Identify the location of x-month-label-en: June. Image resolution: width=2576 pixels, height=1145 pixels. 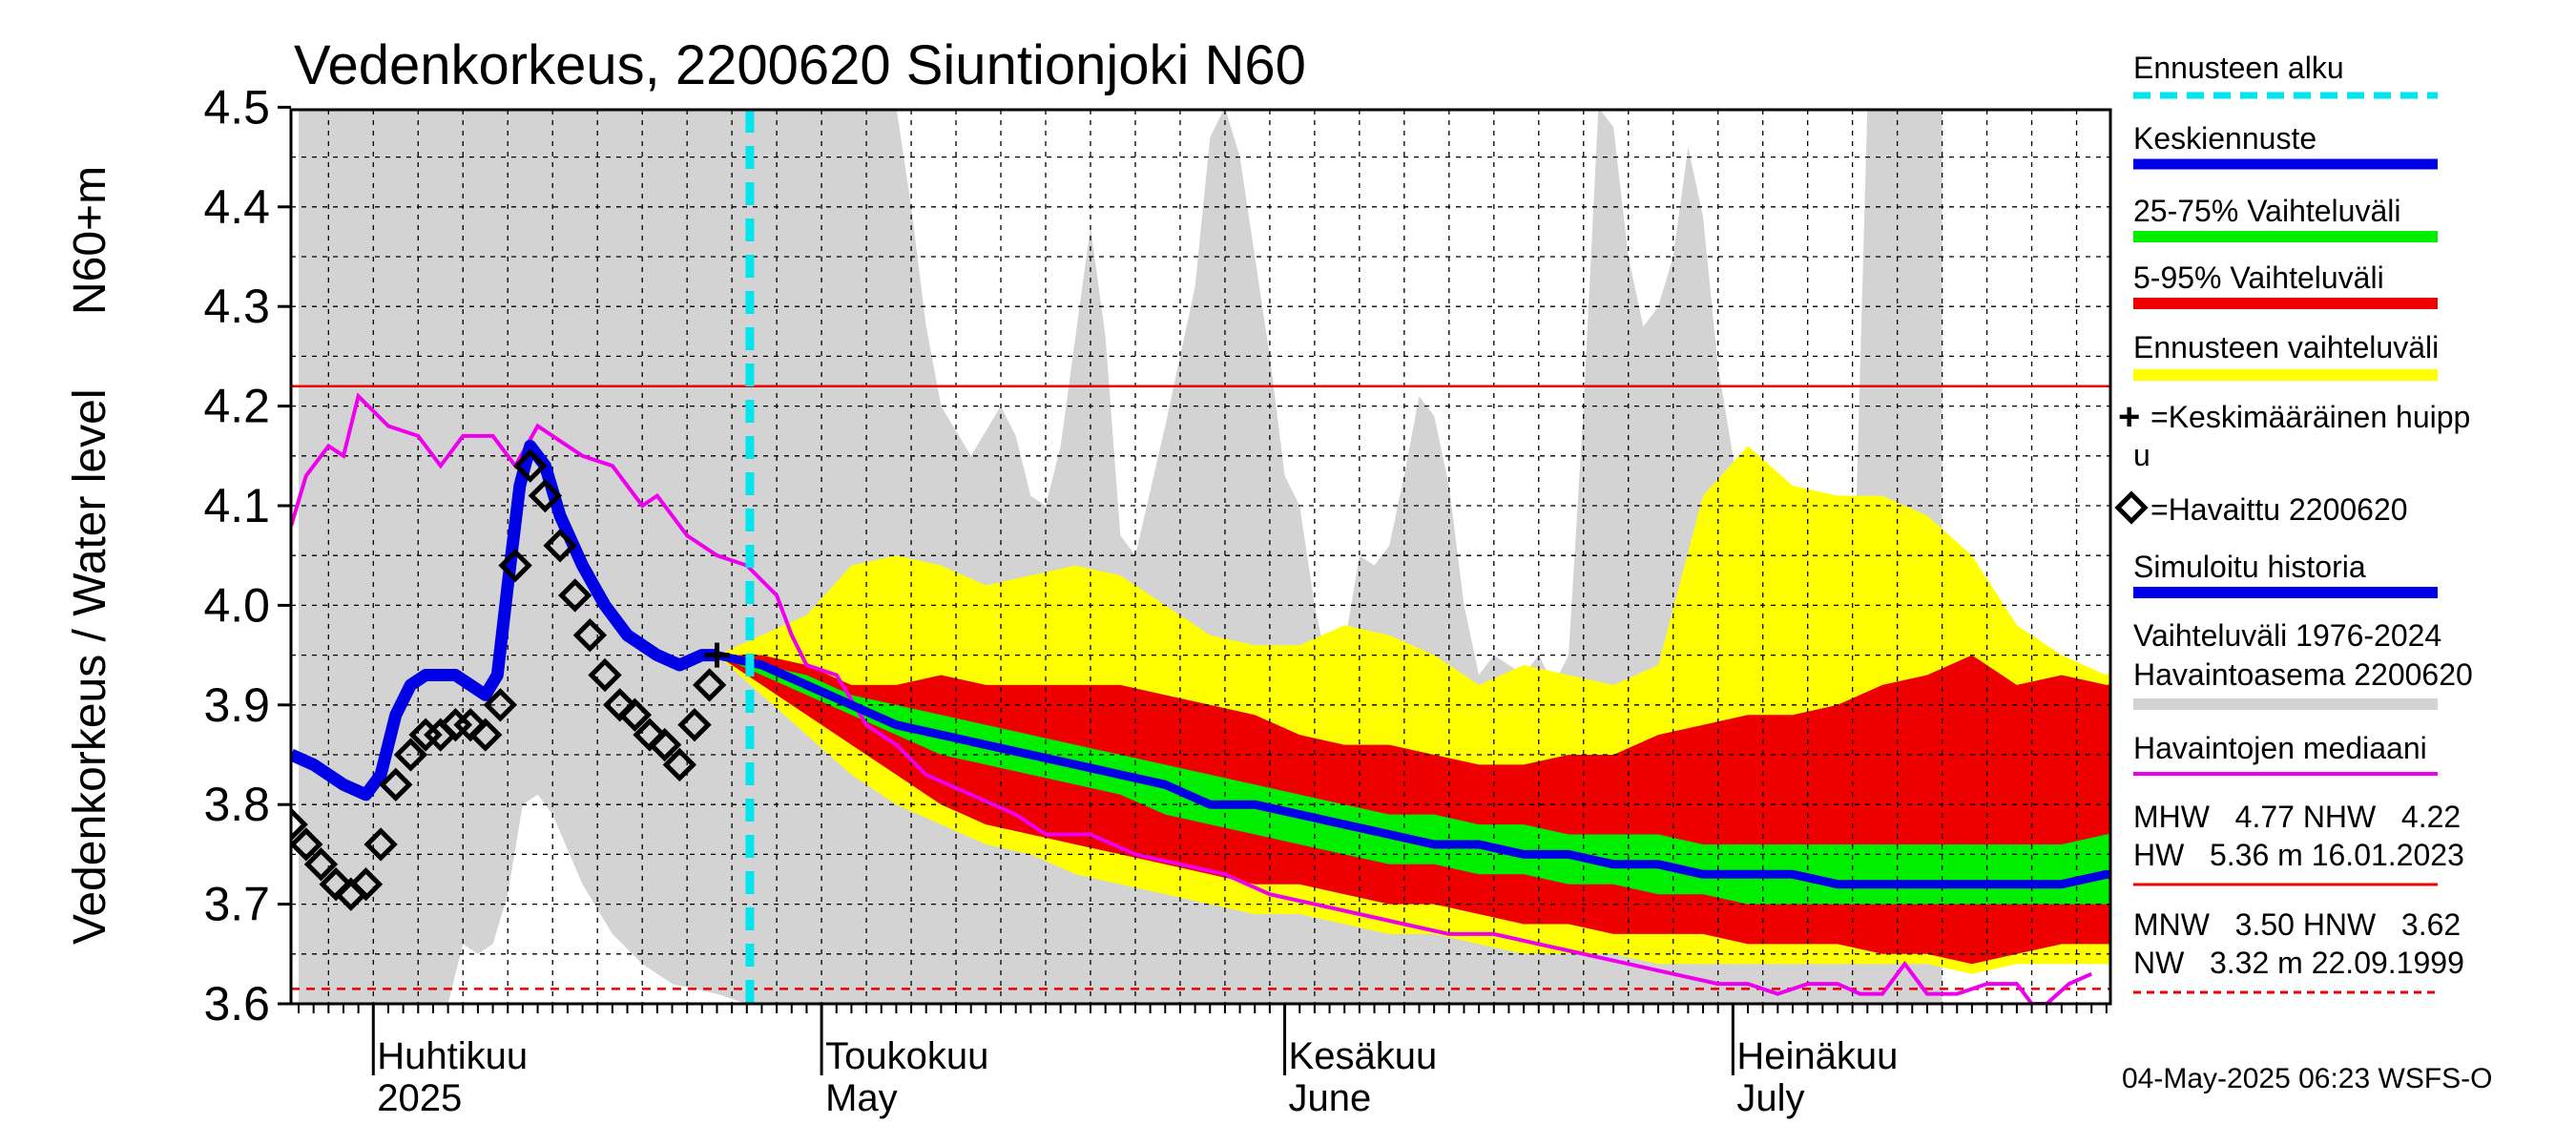
(1330, 1098).